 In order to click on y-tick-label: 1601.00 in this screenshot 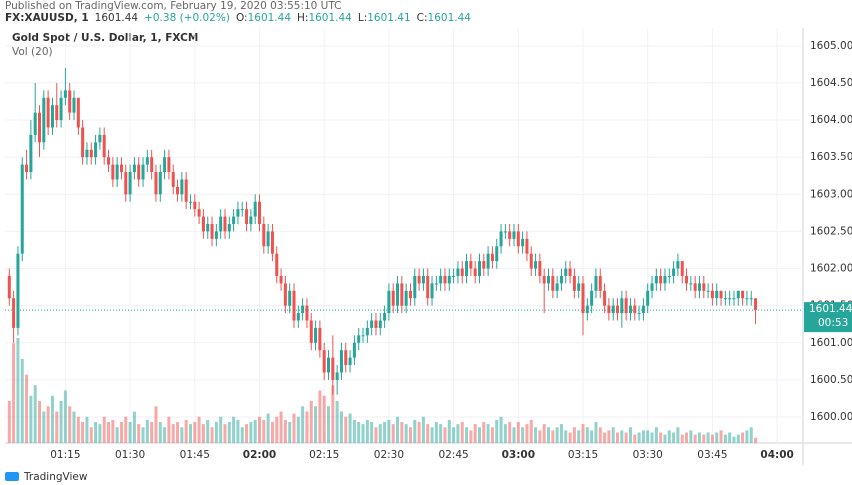, I will do `click(831, 343)`.